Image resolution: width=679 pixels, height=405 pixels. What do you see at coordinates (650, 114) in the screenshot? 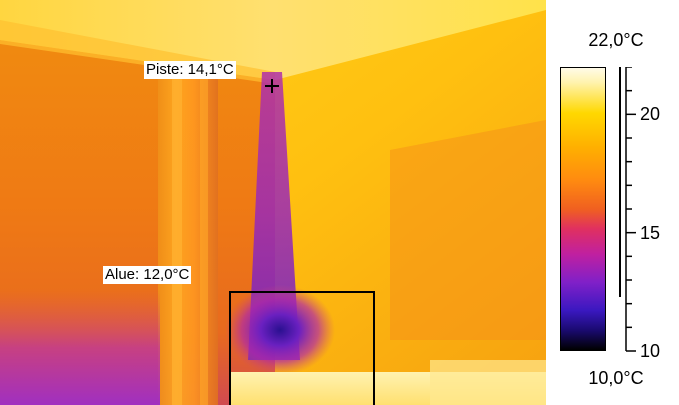
I see `scale-tick-label: 20` at bounding box center [650, 114].